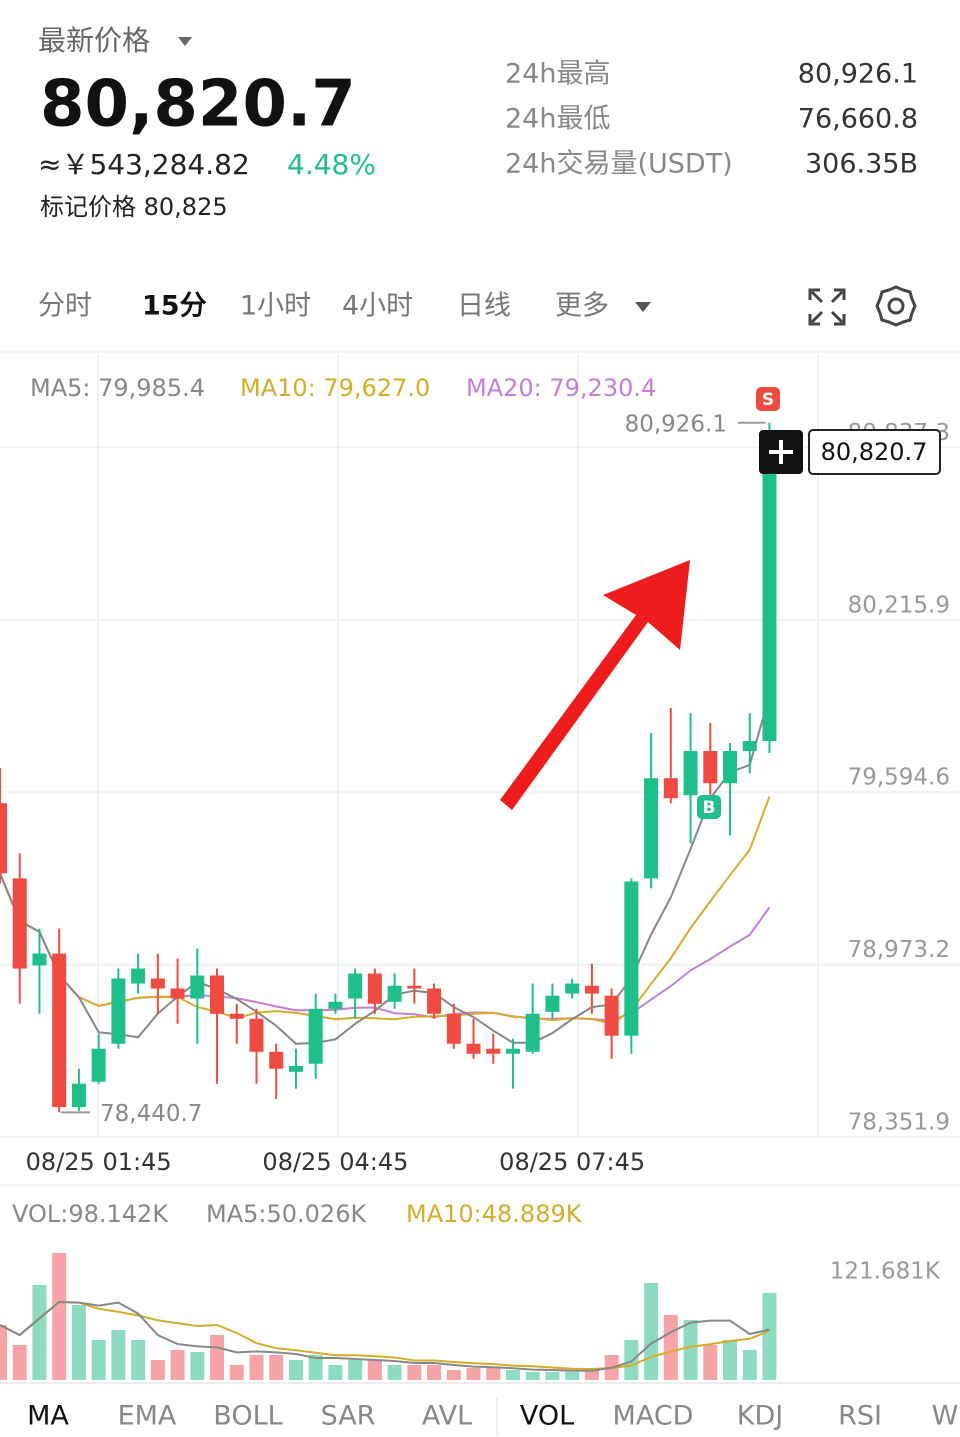 This screenshot has width=960, height=1437. I want to click on indicator-tab: SAR, so click(348, 1416).